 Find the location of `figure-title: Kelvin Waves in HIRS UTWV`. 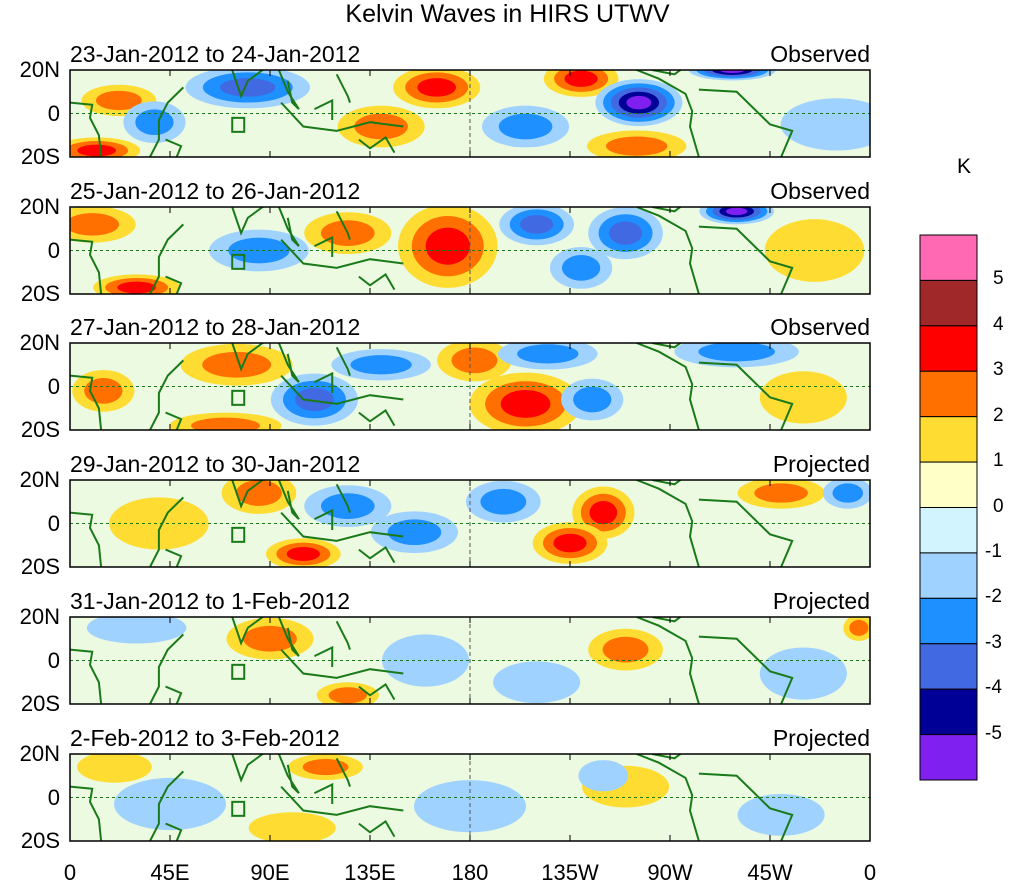

figure-title: Kelvin Waves in HIRS UTWV is located at coordinates (507, 14).